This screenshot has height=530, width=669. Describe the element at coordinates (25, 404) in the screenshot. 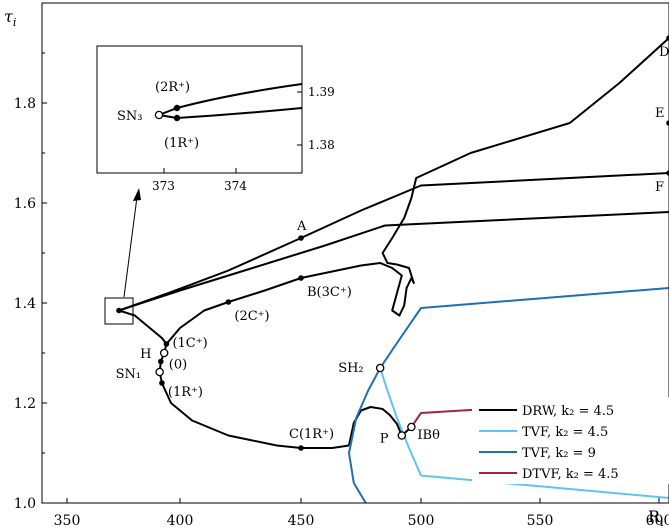

I see `y-tick-label: 1.2` at that location.